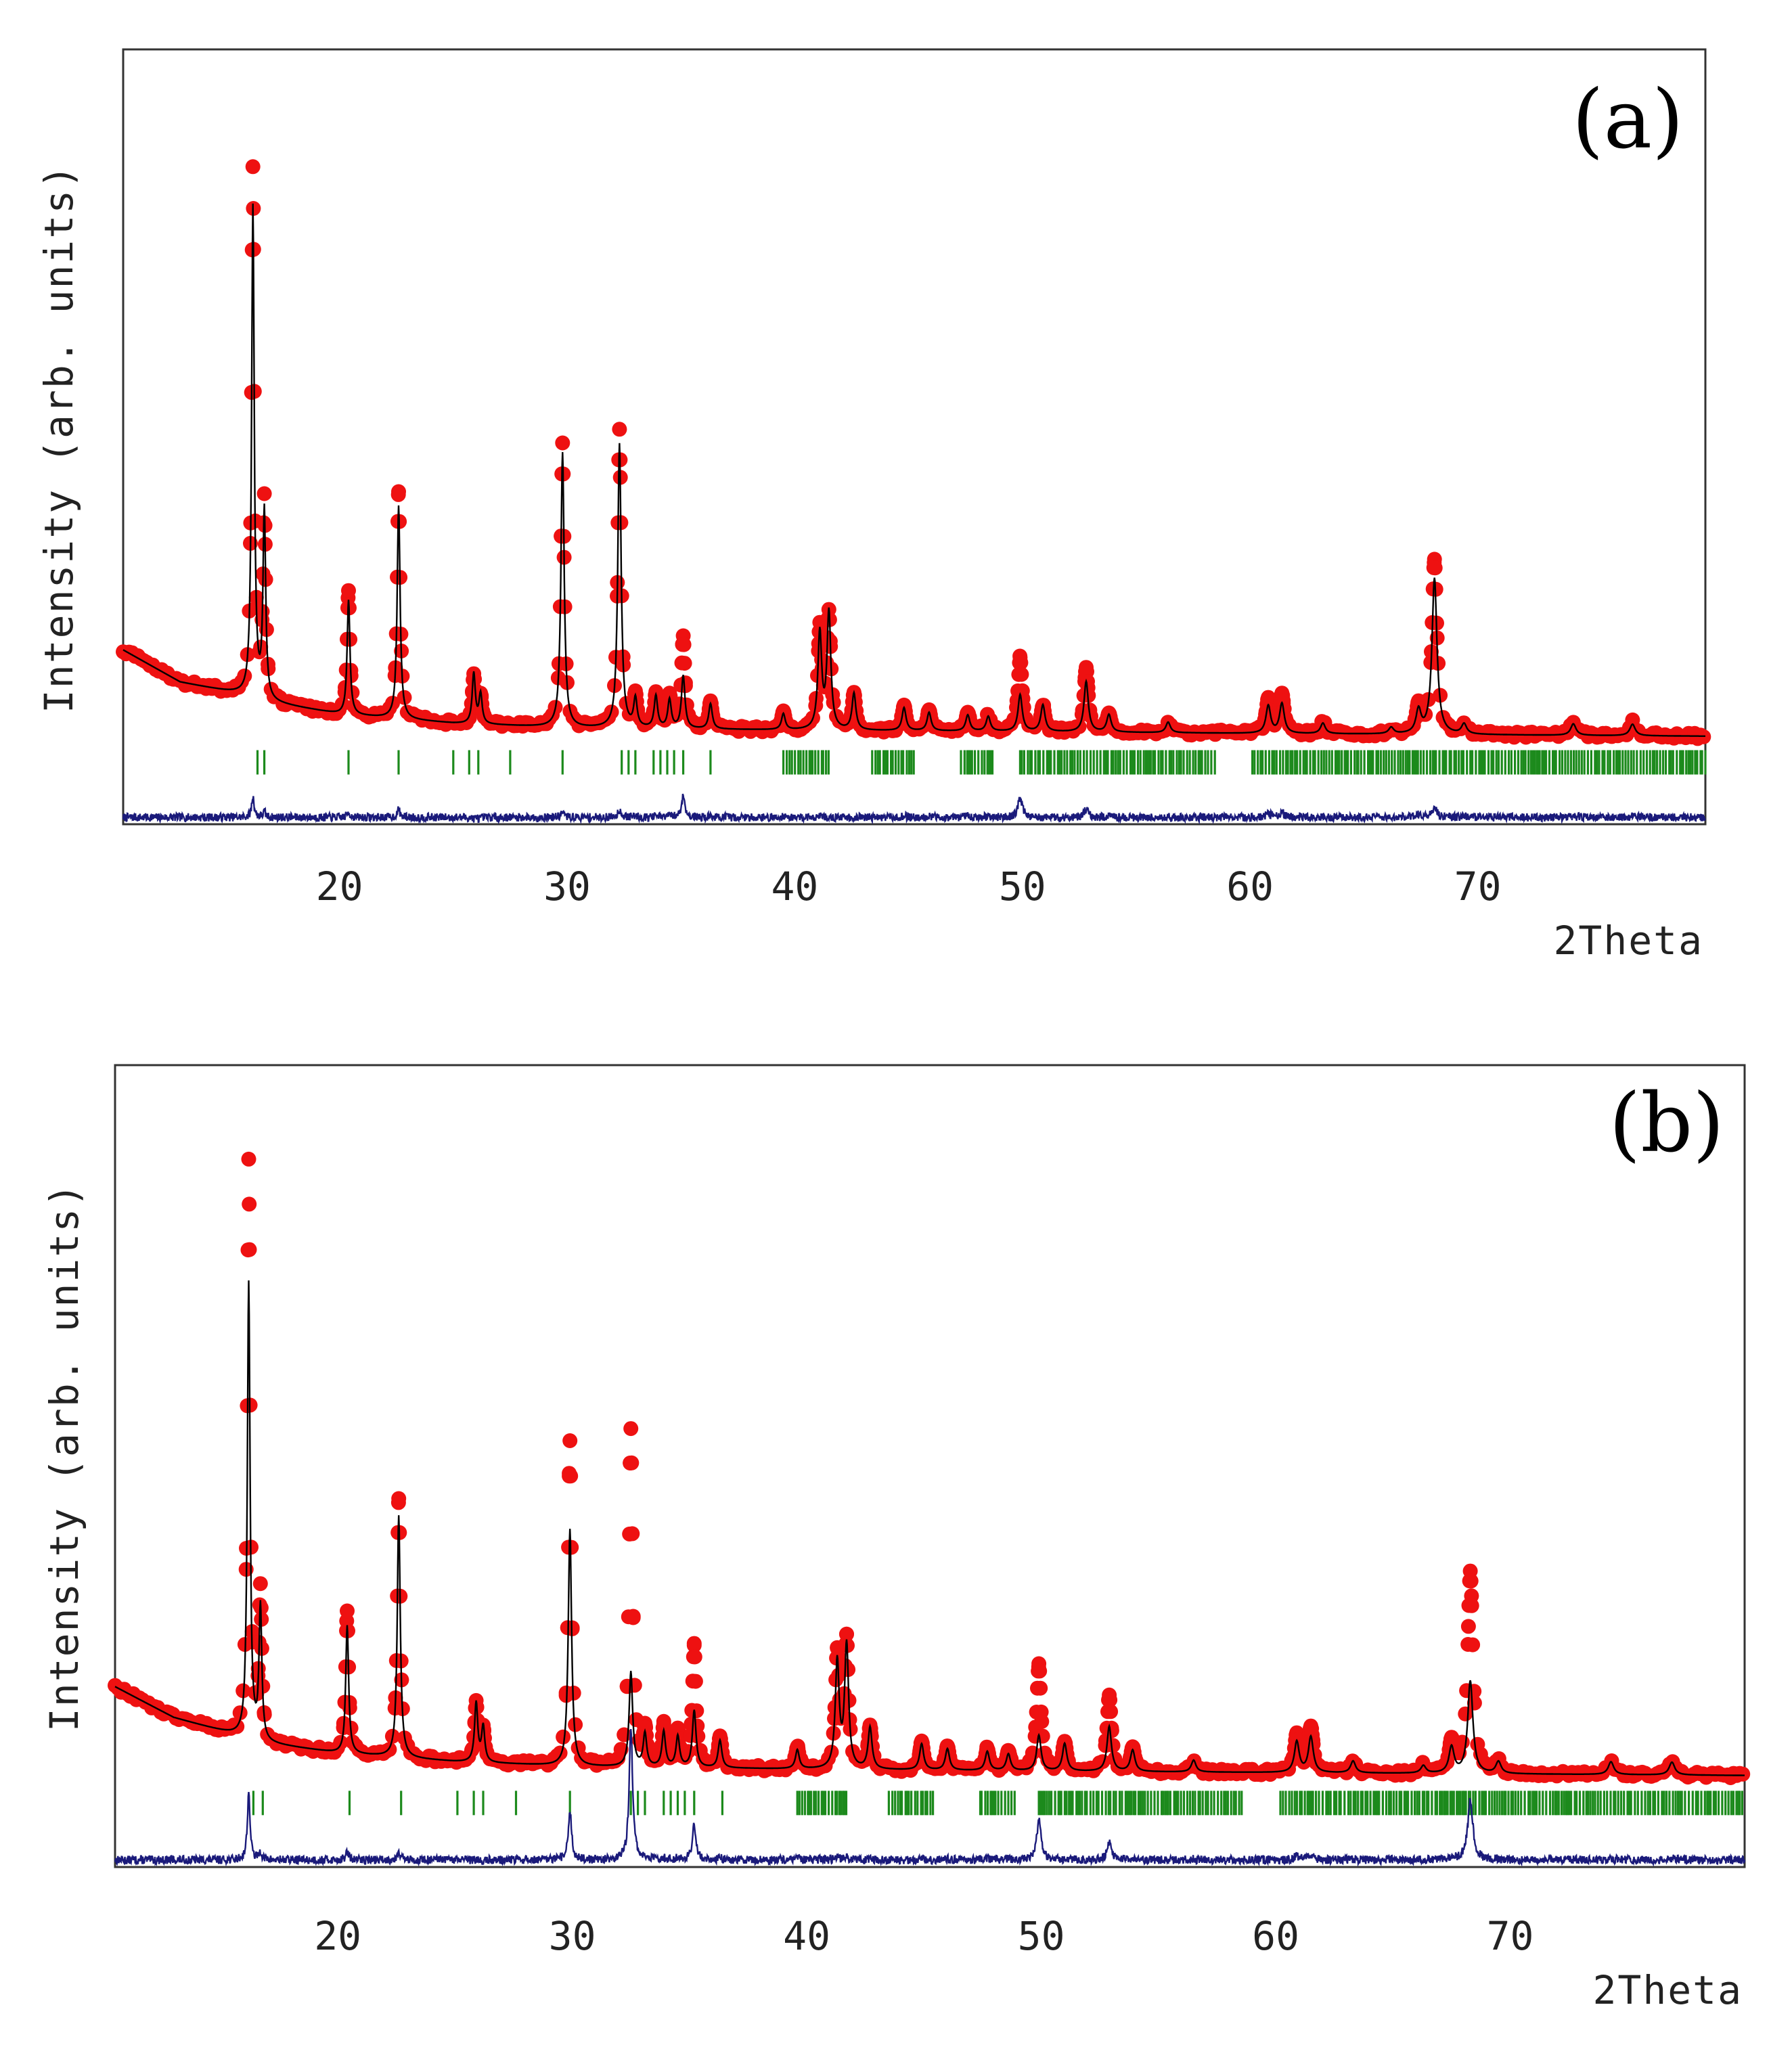  I want to click on panel-label-a: (a), so click(1628, 120).